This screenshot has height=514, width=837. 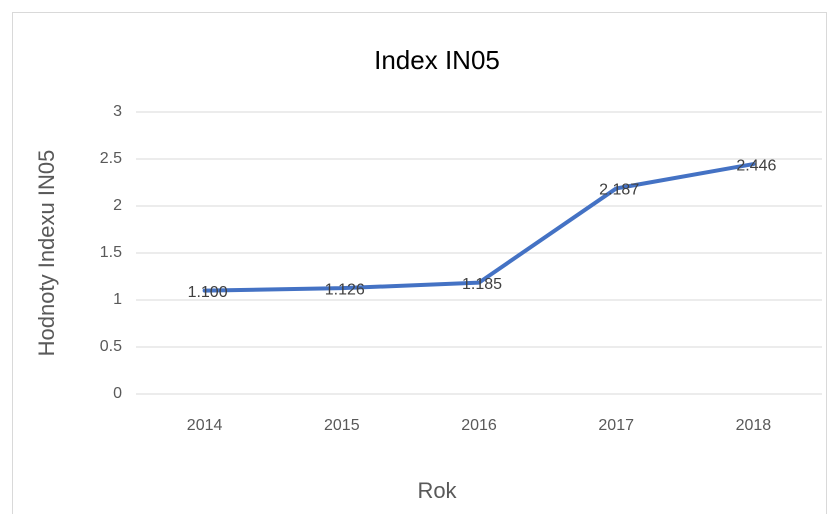 I want to click on data-label: 2.446, so click(x=756, y=165).